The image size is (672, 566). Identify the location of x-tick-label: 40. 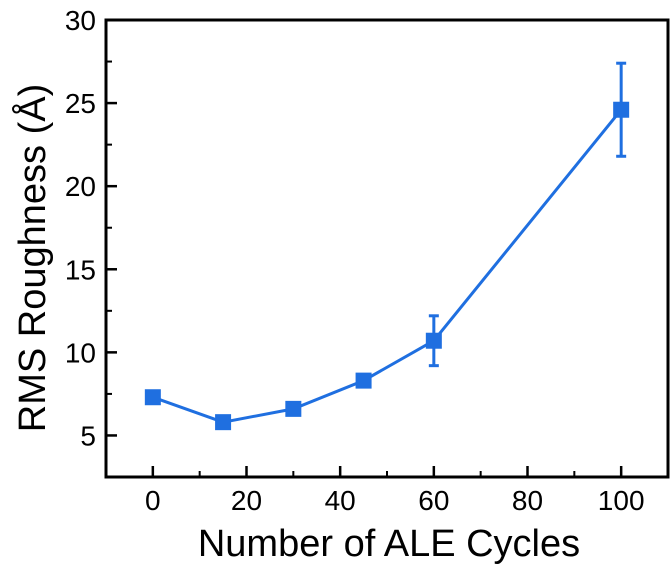
(340, 500).